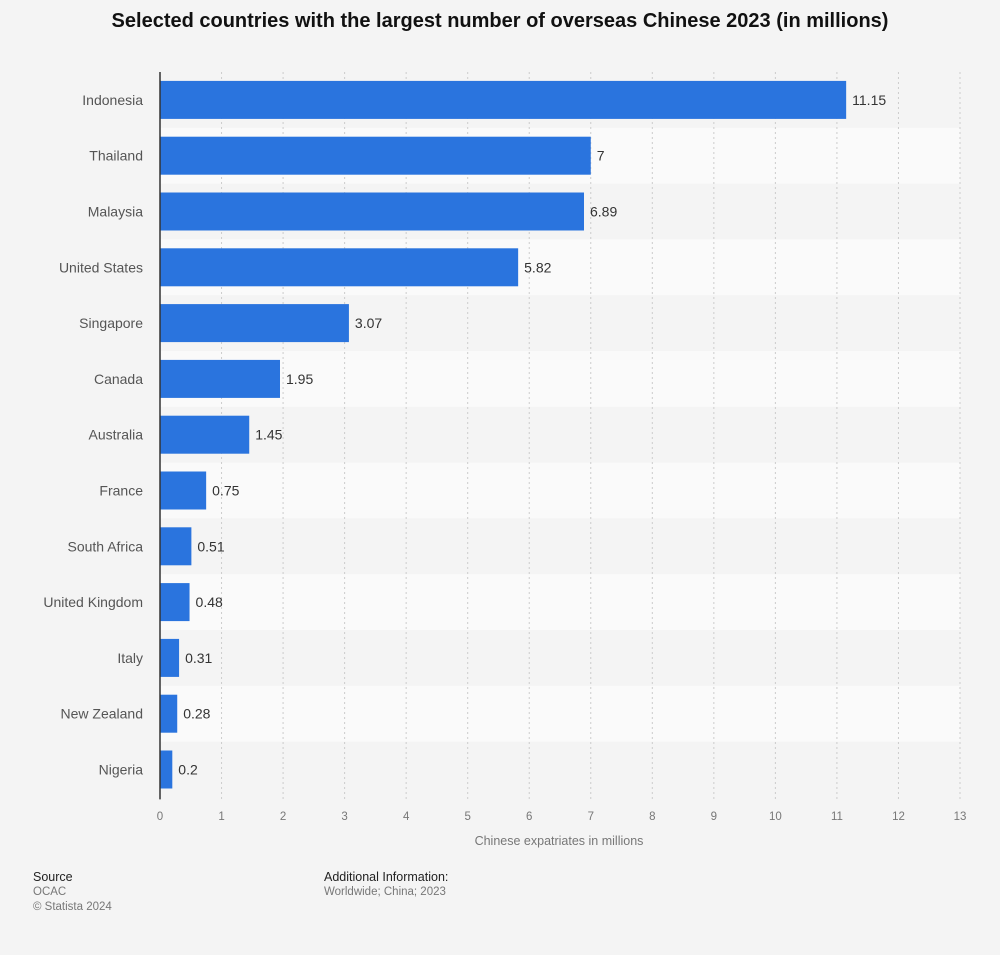 This screenshot has height=955, width=1000. What do you see at coordinates (198, 658) in the screenshot?
I see `value-label: 0.31` at bounding box center [198, 658].